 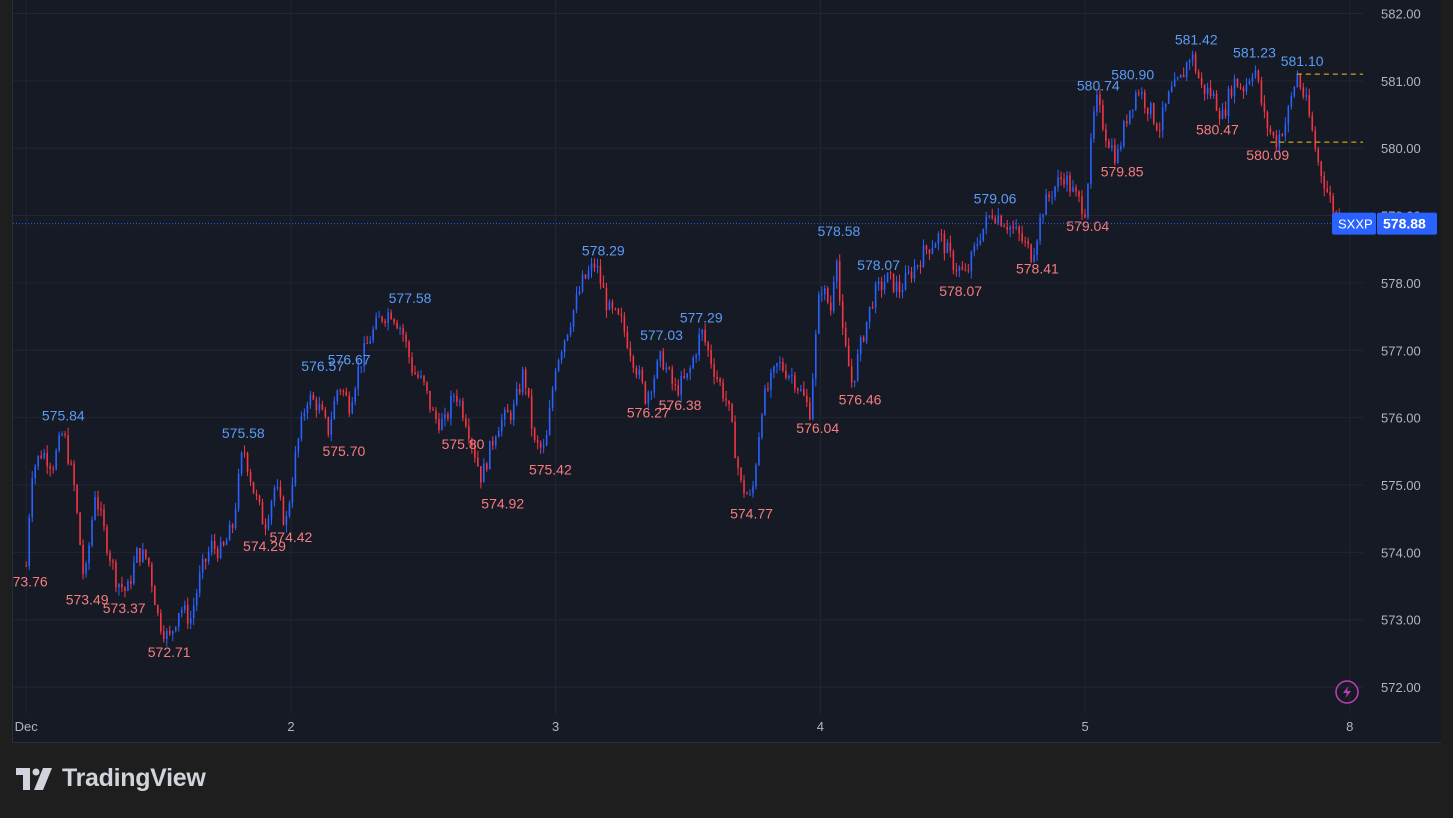 I want to click on low-label: 574.29, so click(x=264, y=546).